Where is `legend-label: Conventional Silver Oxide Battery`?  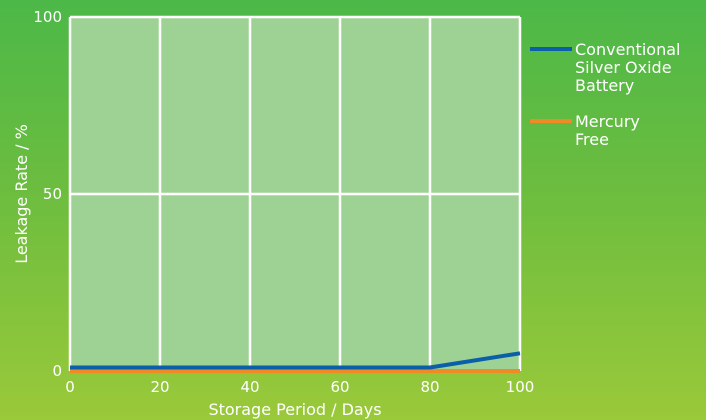
legend-label: Conventional Silver Oxide Battery is located at coordinates (627, 67).